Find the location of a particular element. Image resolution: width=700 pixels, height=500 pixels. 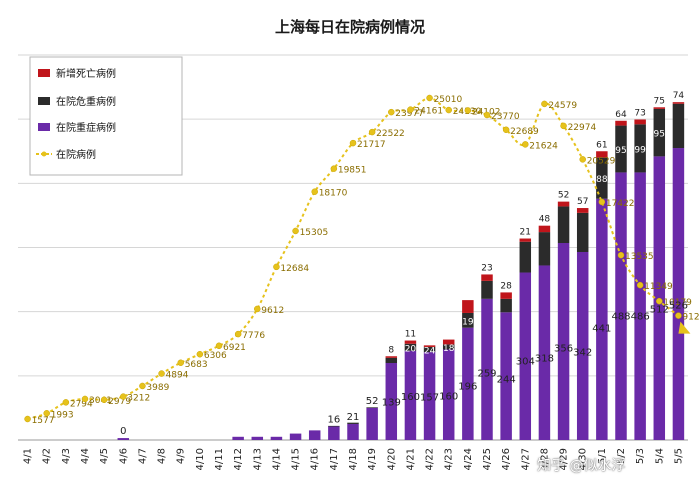

bar-value-label-inside: 99 is located at coordinates (640, 150).